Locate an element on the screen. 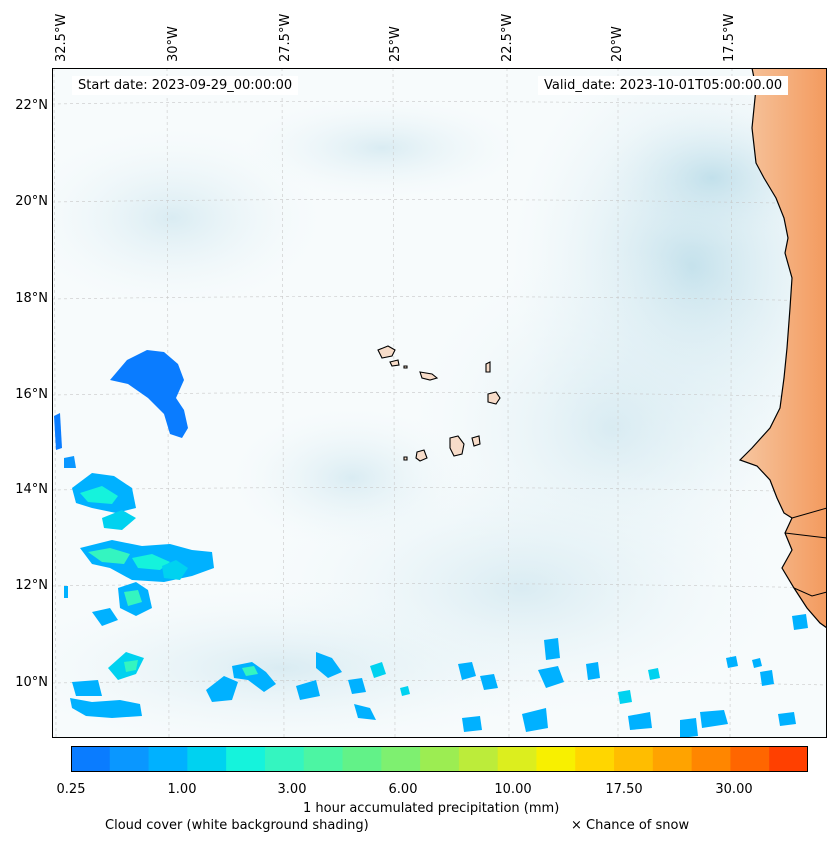 The image size is (837, 844). latitude-label: 20°N is located at coordinates (31, 201).